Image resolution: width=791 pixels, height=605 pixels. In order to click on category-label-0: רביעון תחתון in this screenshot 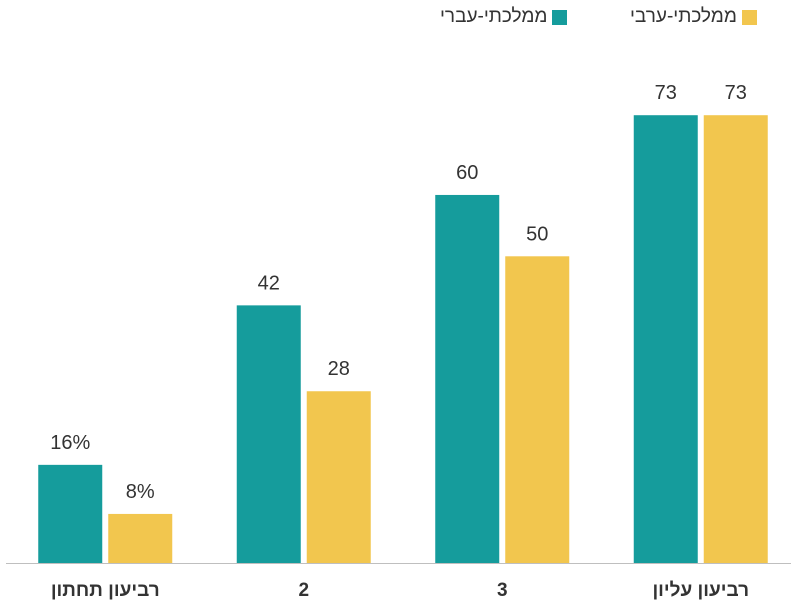, I will do `click(105, 590)`.